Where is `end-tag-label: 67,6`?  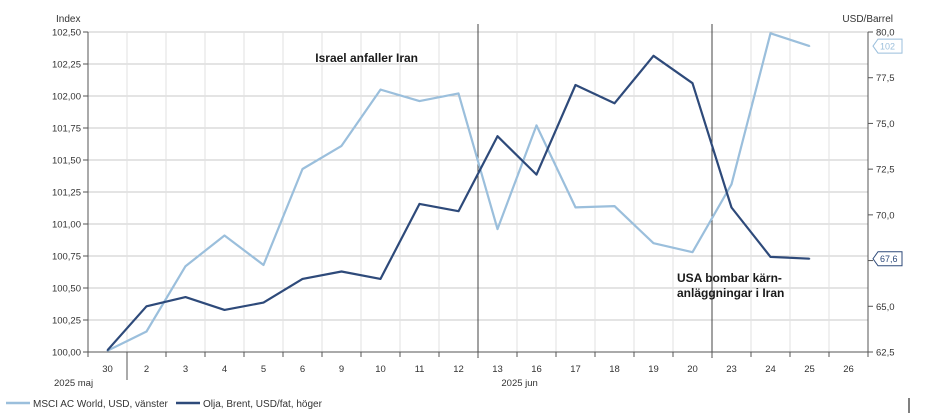
end-tag-label: 67,6 is located at coordinates (889, 259).